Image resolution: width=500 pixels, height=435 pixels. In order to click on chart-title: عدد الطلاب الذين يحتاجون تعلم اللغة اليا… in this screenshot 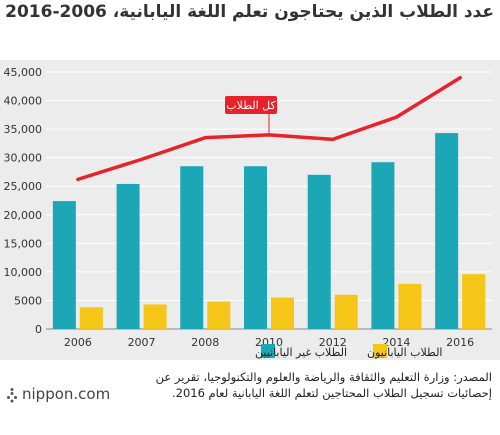, I will do `click(249, 12)`.